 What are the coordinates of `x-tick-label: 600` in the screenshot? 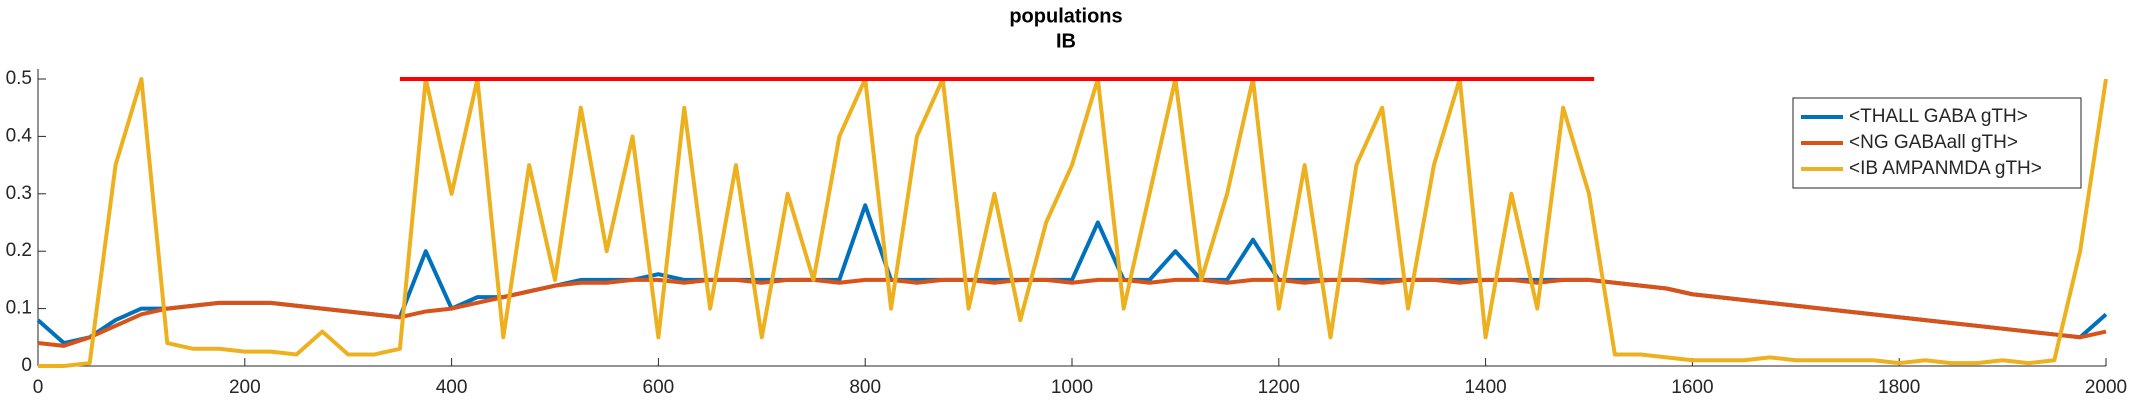 It's located at (659, 387).